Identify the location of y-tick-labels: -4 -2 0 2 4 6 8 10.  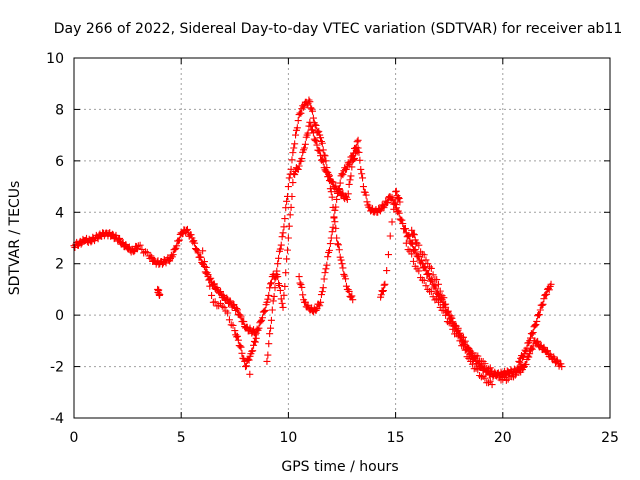
(55, 239).